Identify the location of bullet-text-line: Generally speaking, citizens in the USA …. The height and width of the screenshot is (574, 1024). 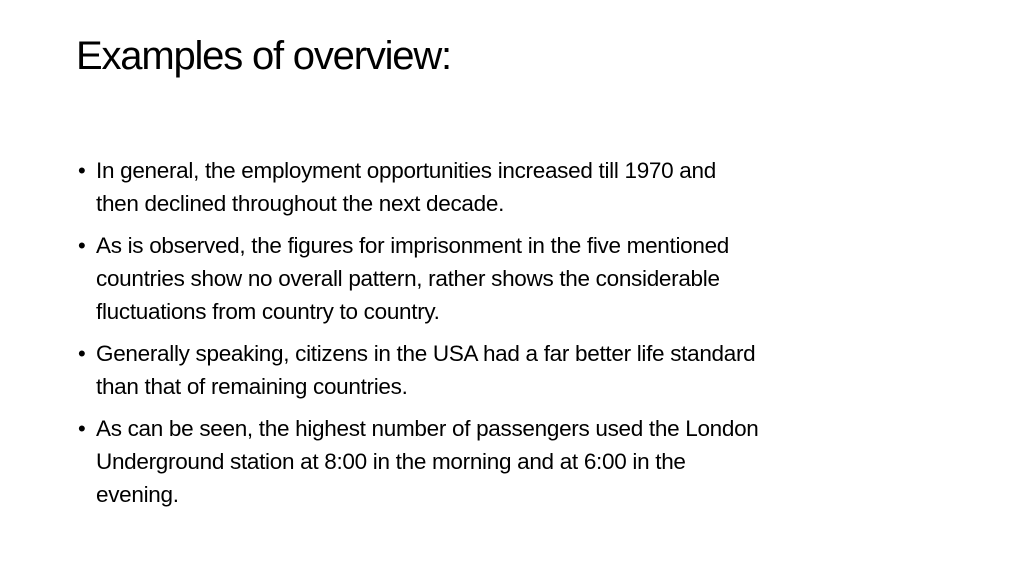
(426, 353).